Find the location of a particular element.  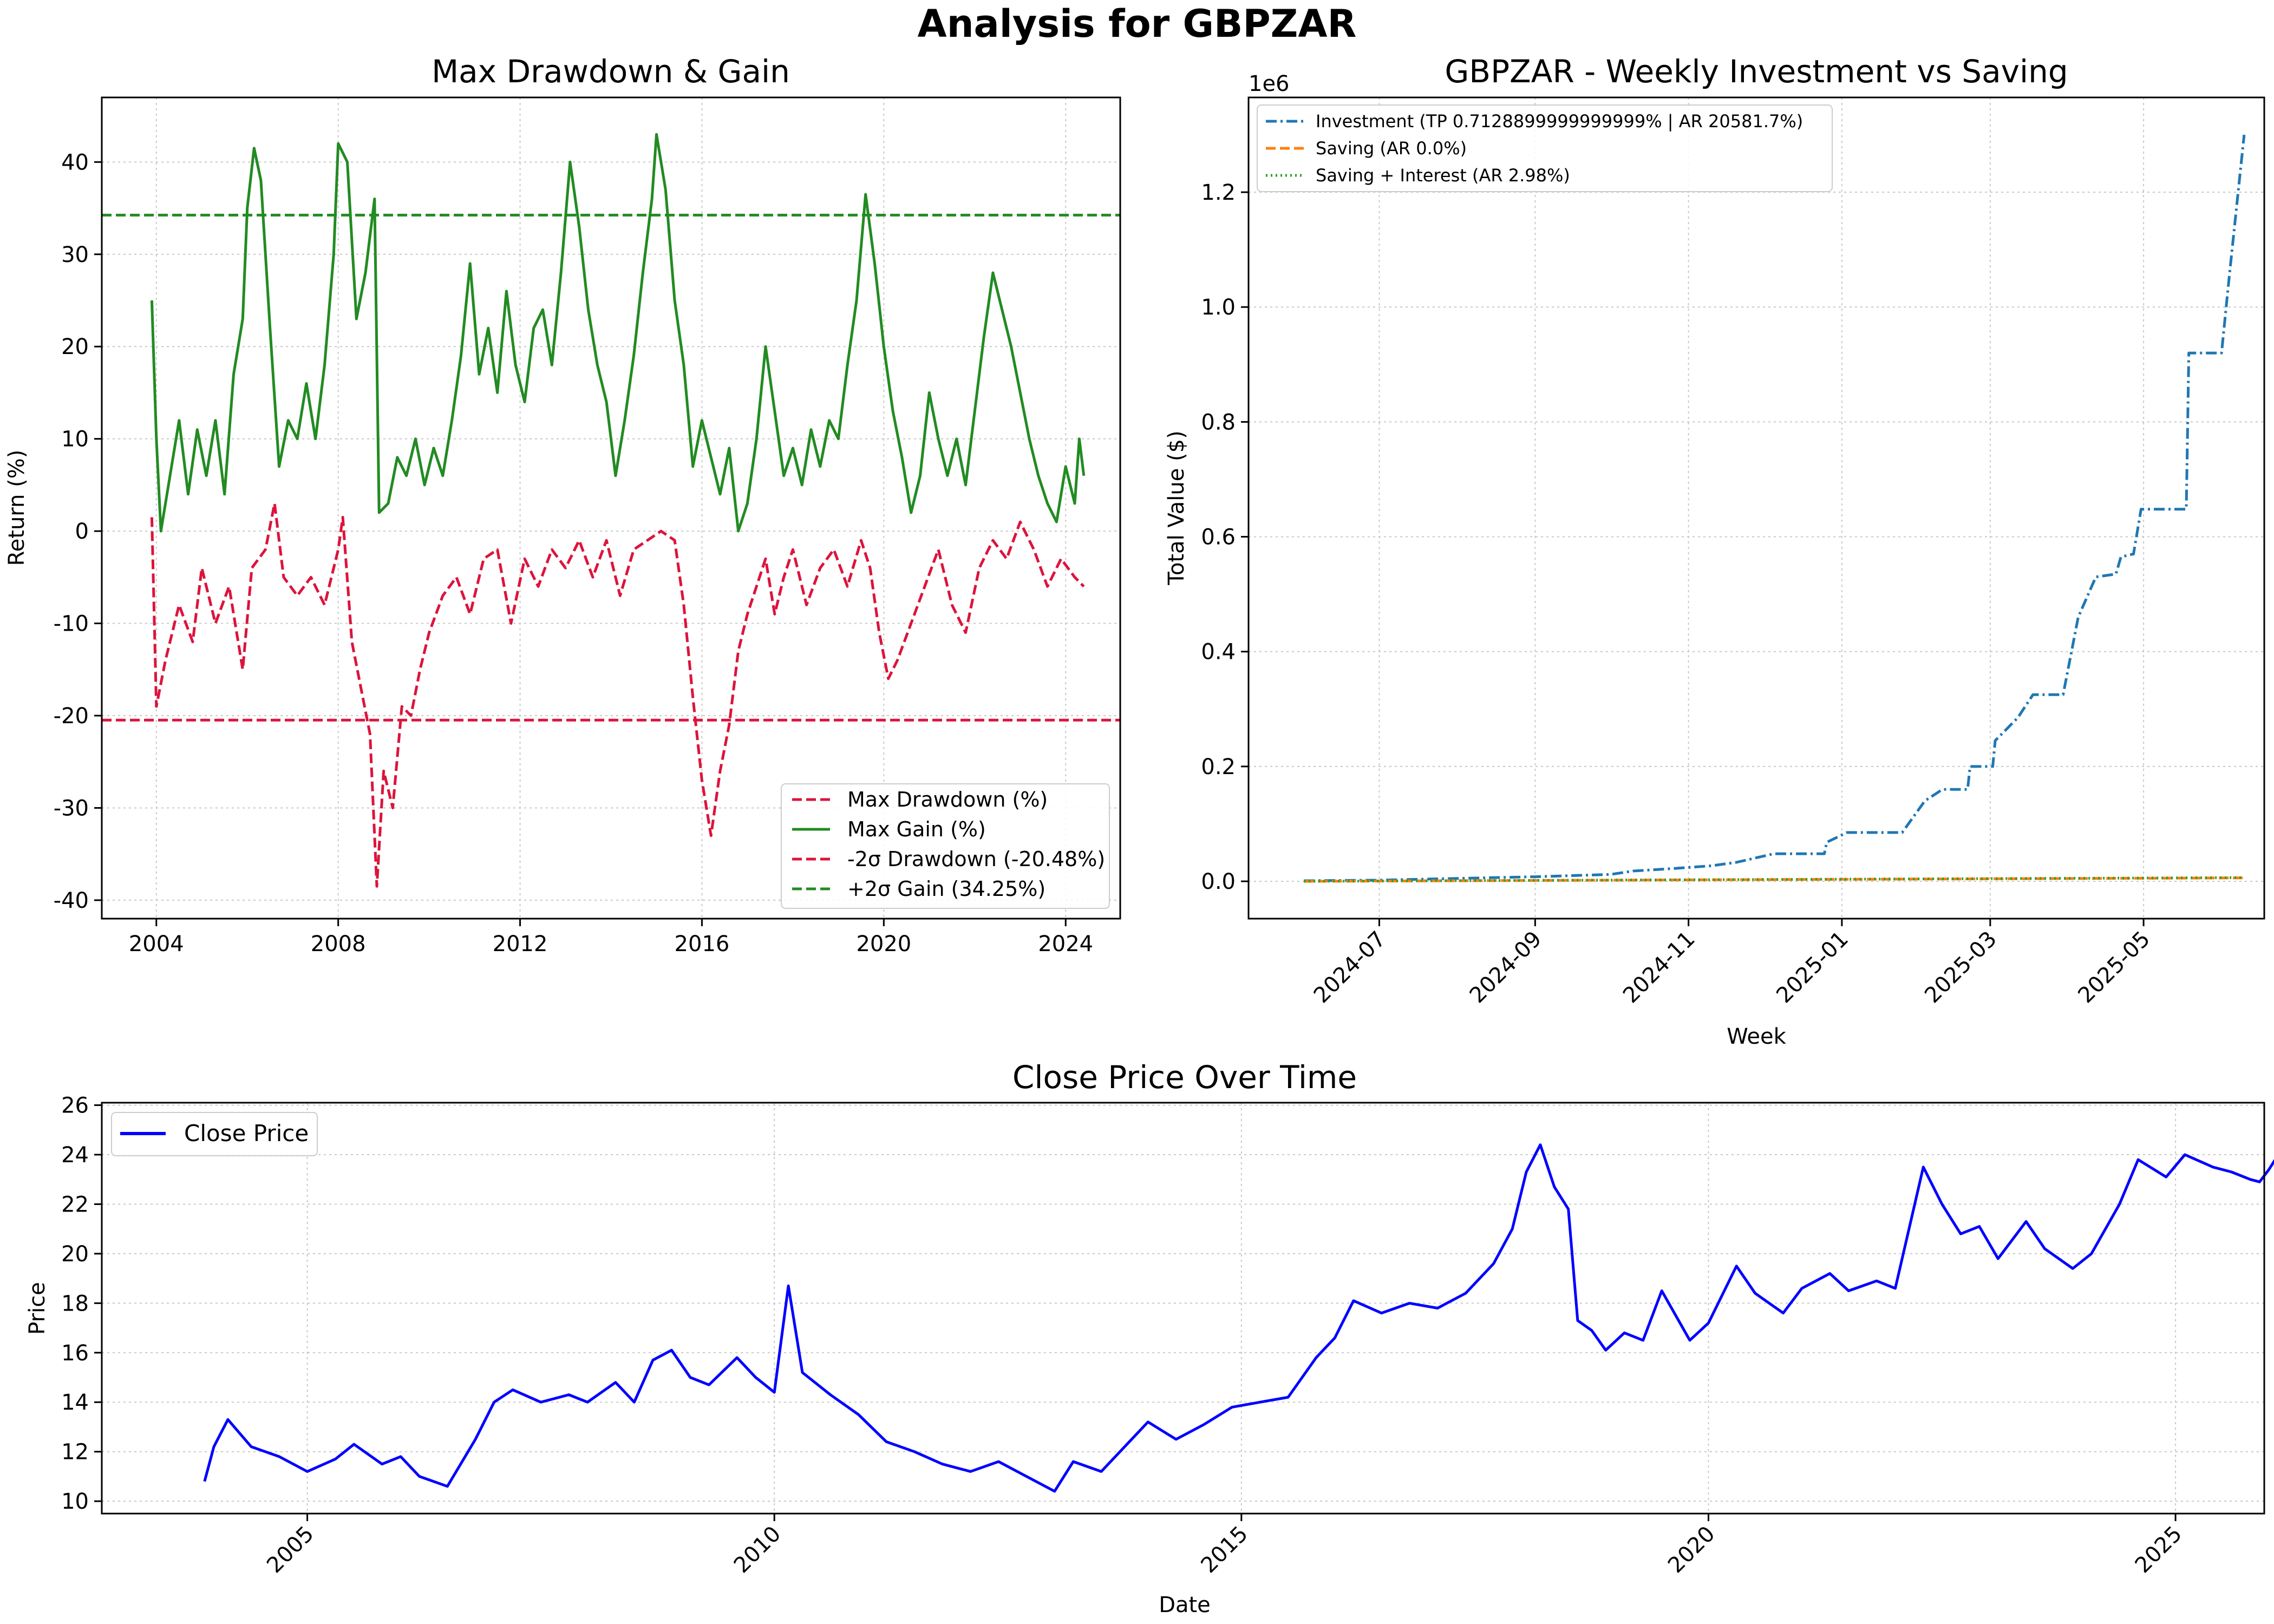

legend-label-max-gain: Max Gain (%) is located at coordinates (917, 829).